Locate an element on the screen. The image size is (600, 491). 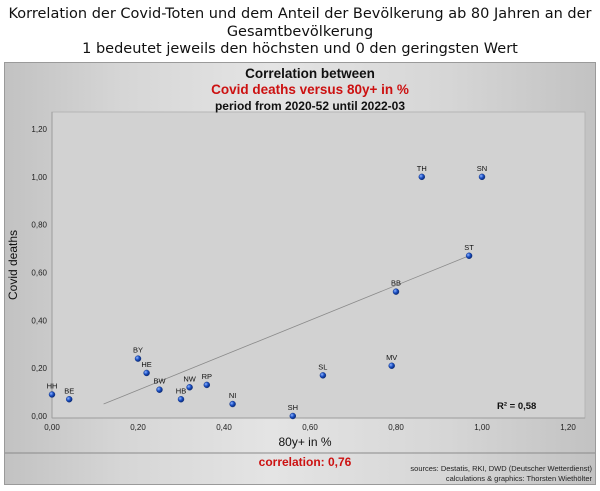
data-point-label: ST is located at coordinates (469, 247).